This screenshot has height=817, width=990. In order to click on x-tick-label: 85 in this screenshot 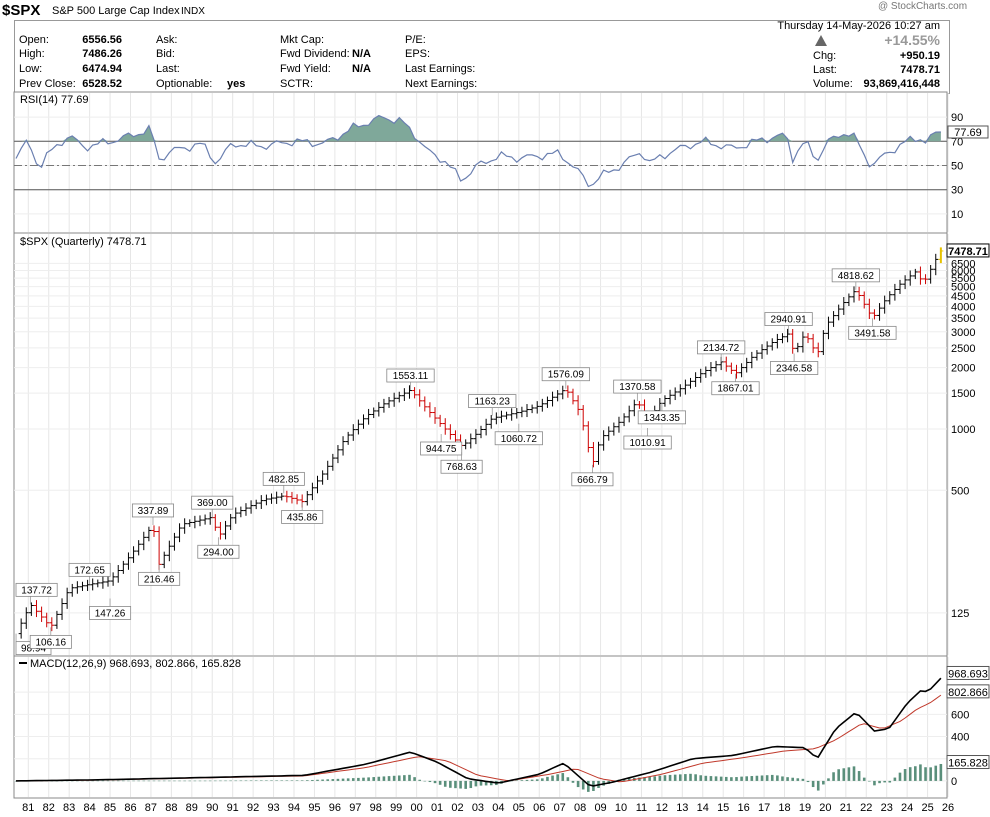, I will do `click(110, 808)`.